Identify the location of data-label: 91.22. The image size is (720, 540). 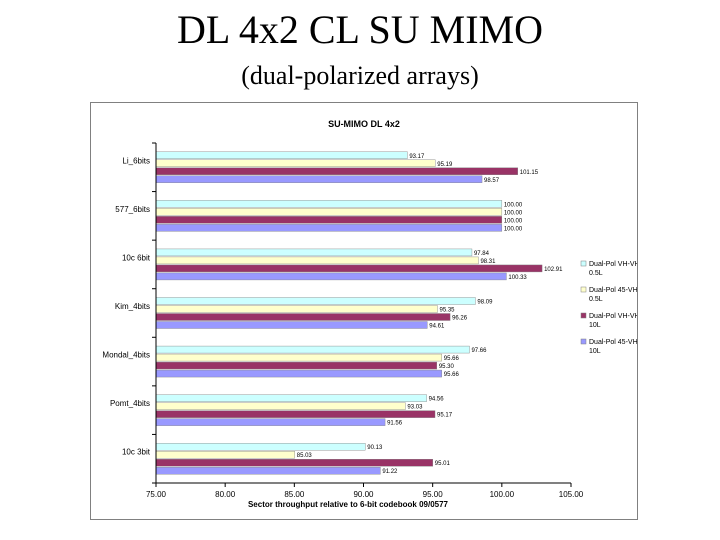
(390, 472).